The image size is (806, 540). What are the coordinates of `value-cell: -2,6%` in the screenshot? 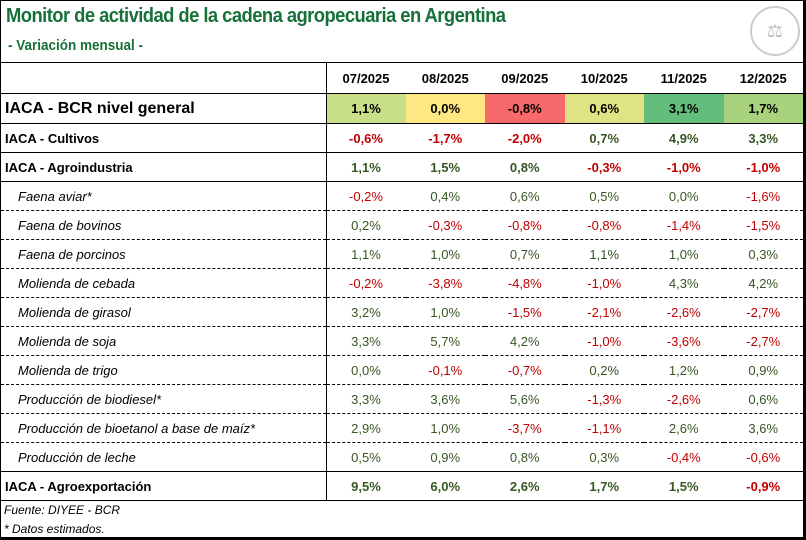 It's located at (684, 399).